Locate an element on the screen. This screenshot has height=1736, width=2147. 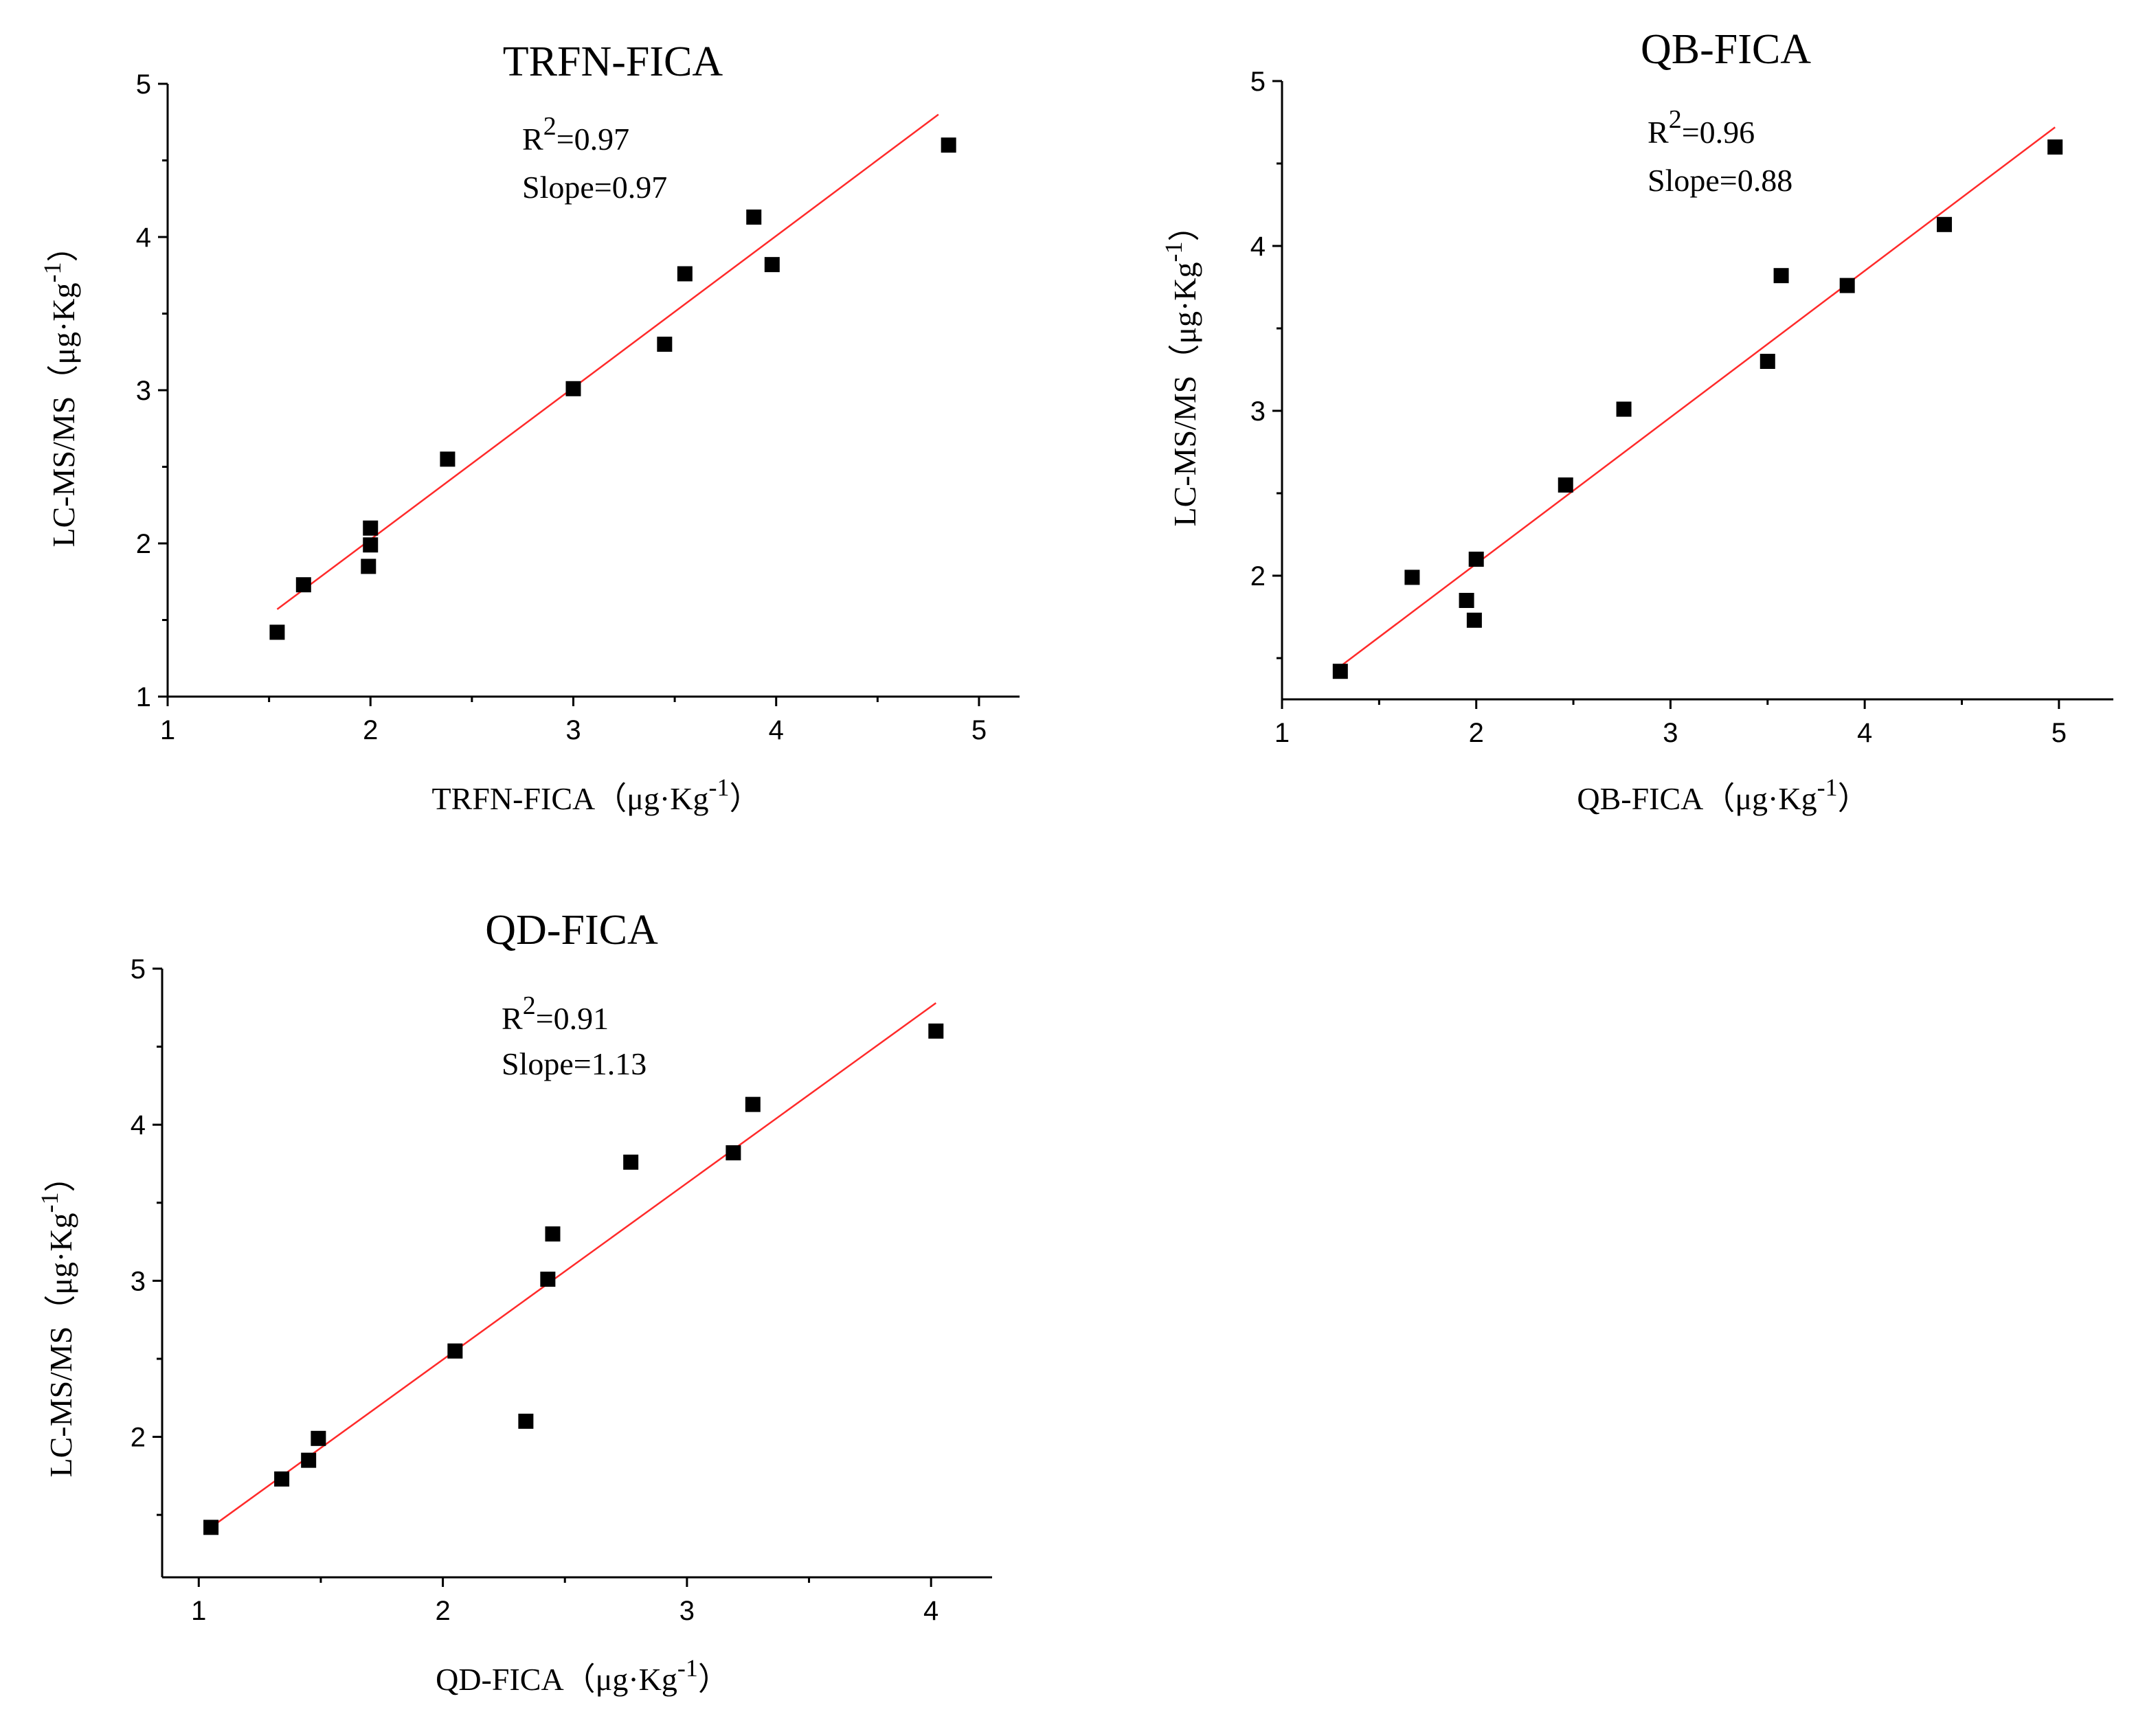
x-axis-label: TRFN-FICA（μg·Kg-1） is located at coordinates (596, 795).